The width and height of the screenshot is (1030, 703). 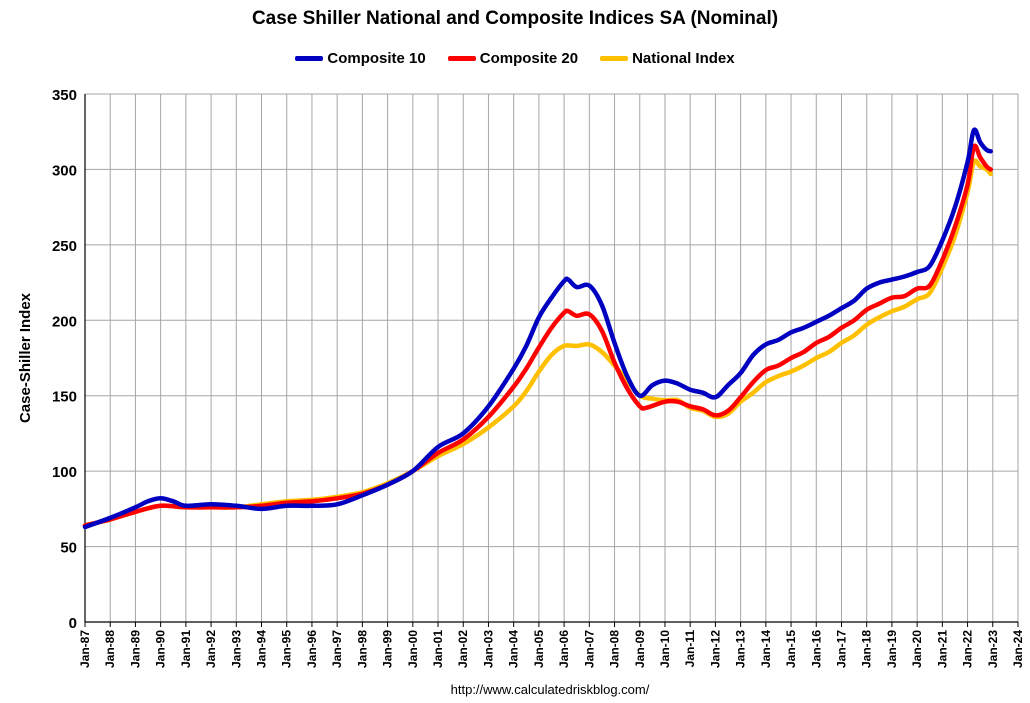 I want to click on legend-swatch-national-index, so click(x=614, y=58).